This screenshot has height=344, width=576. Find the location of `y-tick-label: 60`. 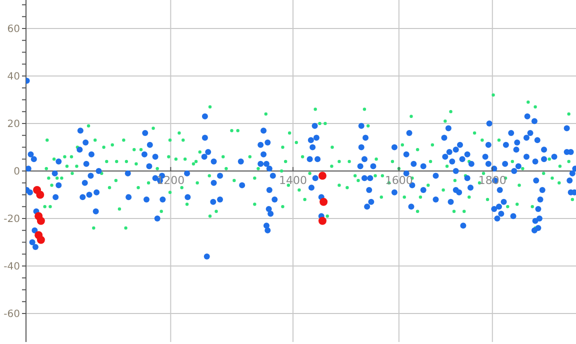

y-tick-label: 60 is located at coordinates (13, 30).